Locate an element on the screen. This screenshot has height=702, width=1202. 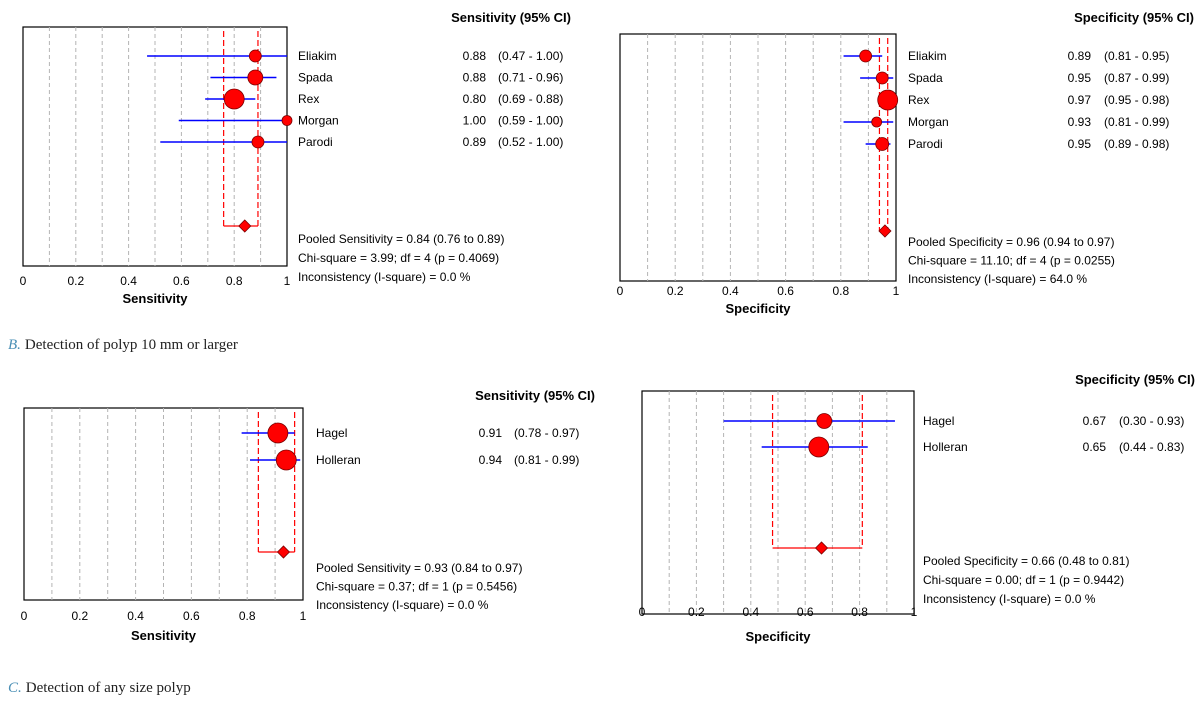
study-ci-label: (0.30 - 0.93) is located at coordinates (1151, 421).